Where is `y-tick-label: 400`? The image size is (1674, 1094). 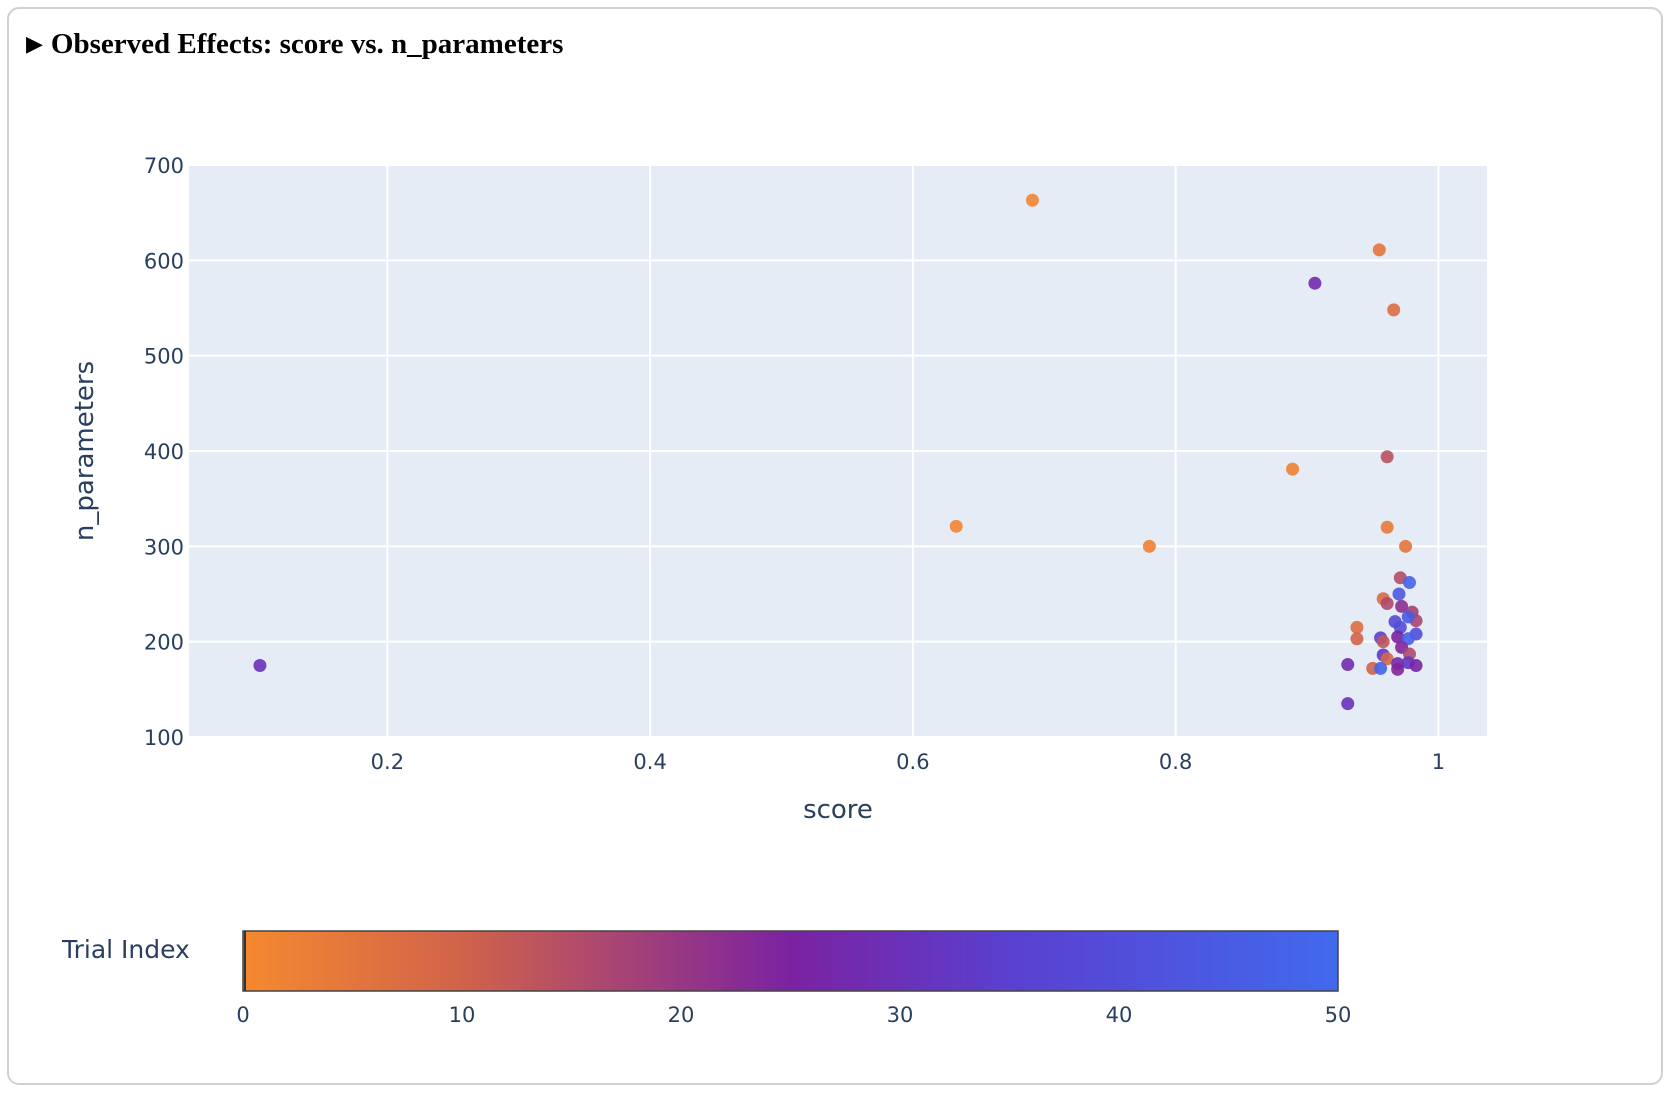 y-tick-label: 400 is located at coordinates (164, 452).